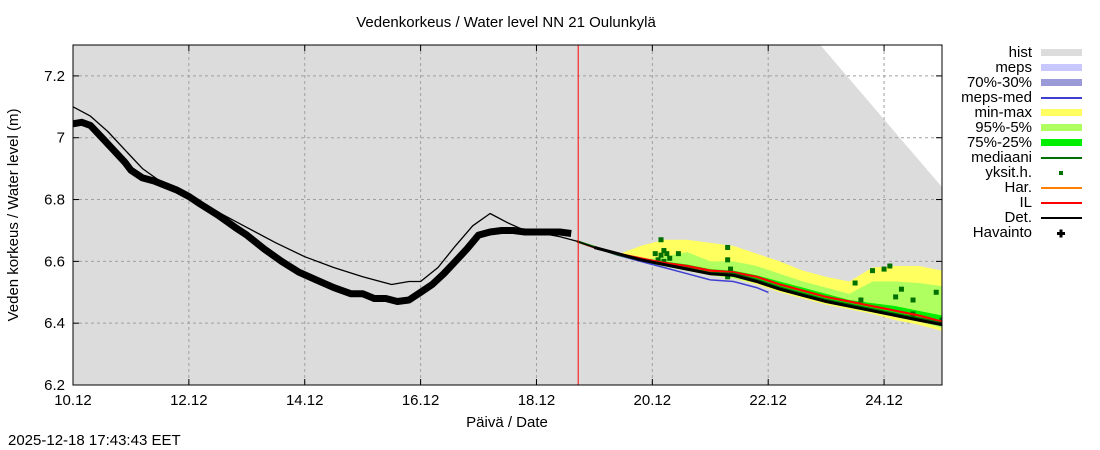  What do you see at coordinates (768, 400) in the screenshot?
I see `x-tick-label: 22.12` at bounding box center [768, 400].